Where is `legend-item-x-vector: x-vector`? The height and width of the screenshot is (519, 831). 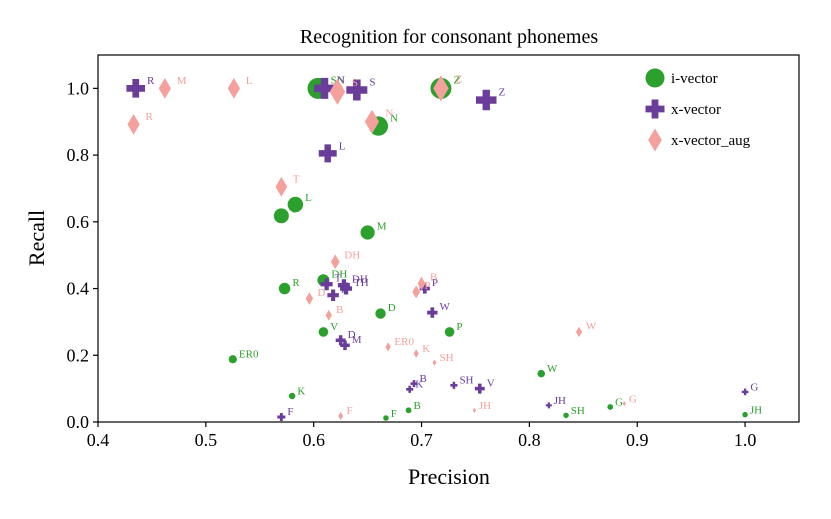 legend-item-x-vector: x-vector is located at coordinates (683, 109).